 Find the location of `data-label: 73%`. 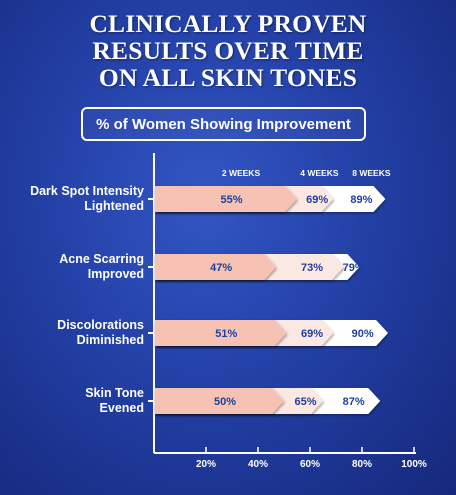

data-label: 73% is located at coordinates (312, 268).